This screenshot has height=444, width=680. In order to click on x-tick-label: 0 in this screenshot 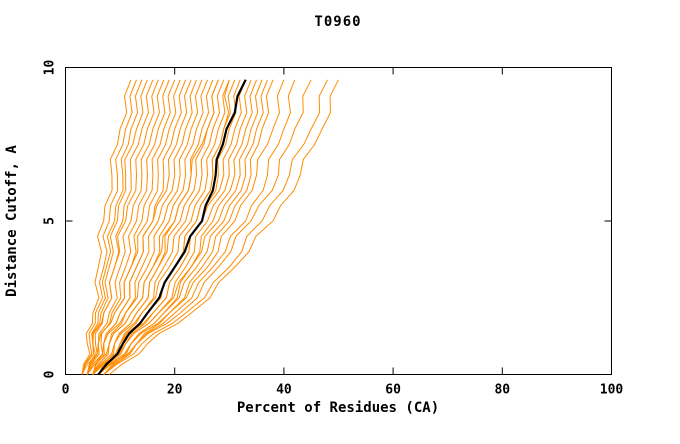, I will do `click(66, 390)`.